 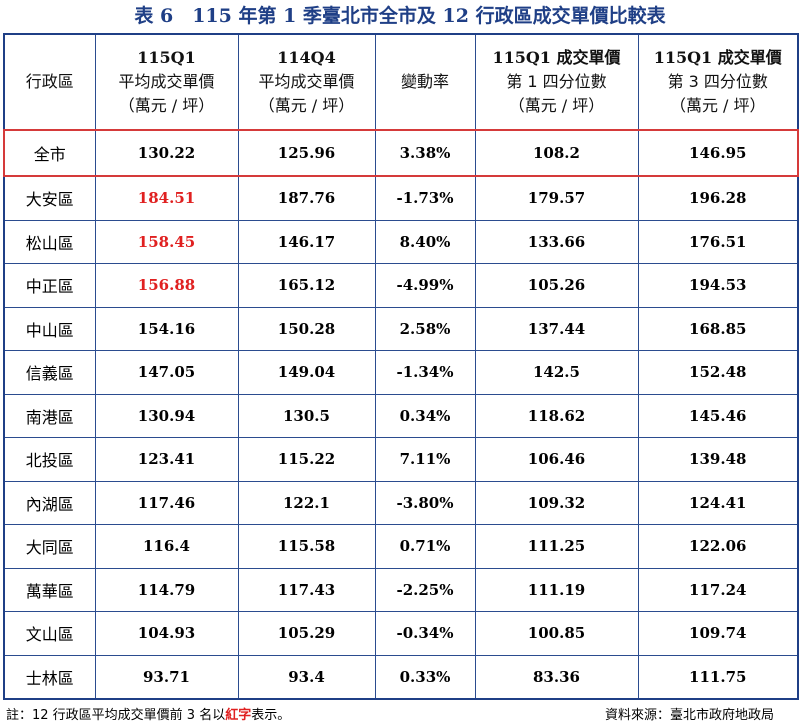 What do you see at coordinates (718, 546) in the screenshot?
I see `cell-q3: 122.06` at bounding box center [718, 546].